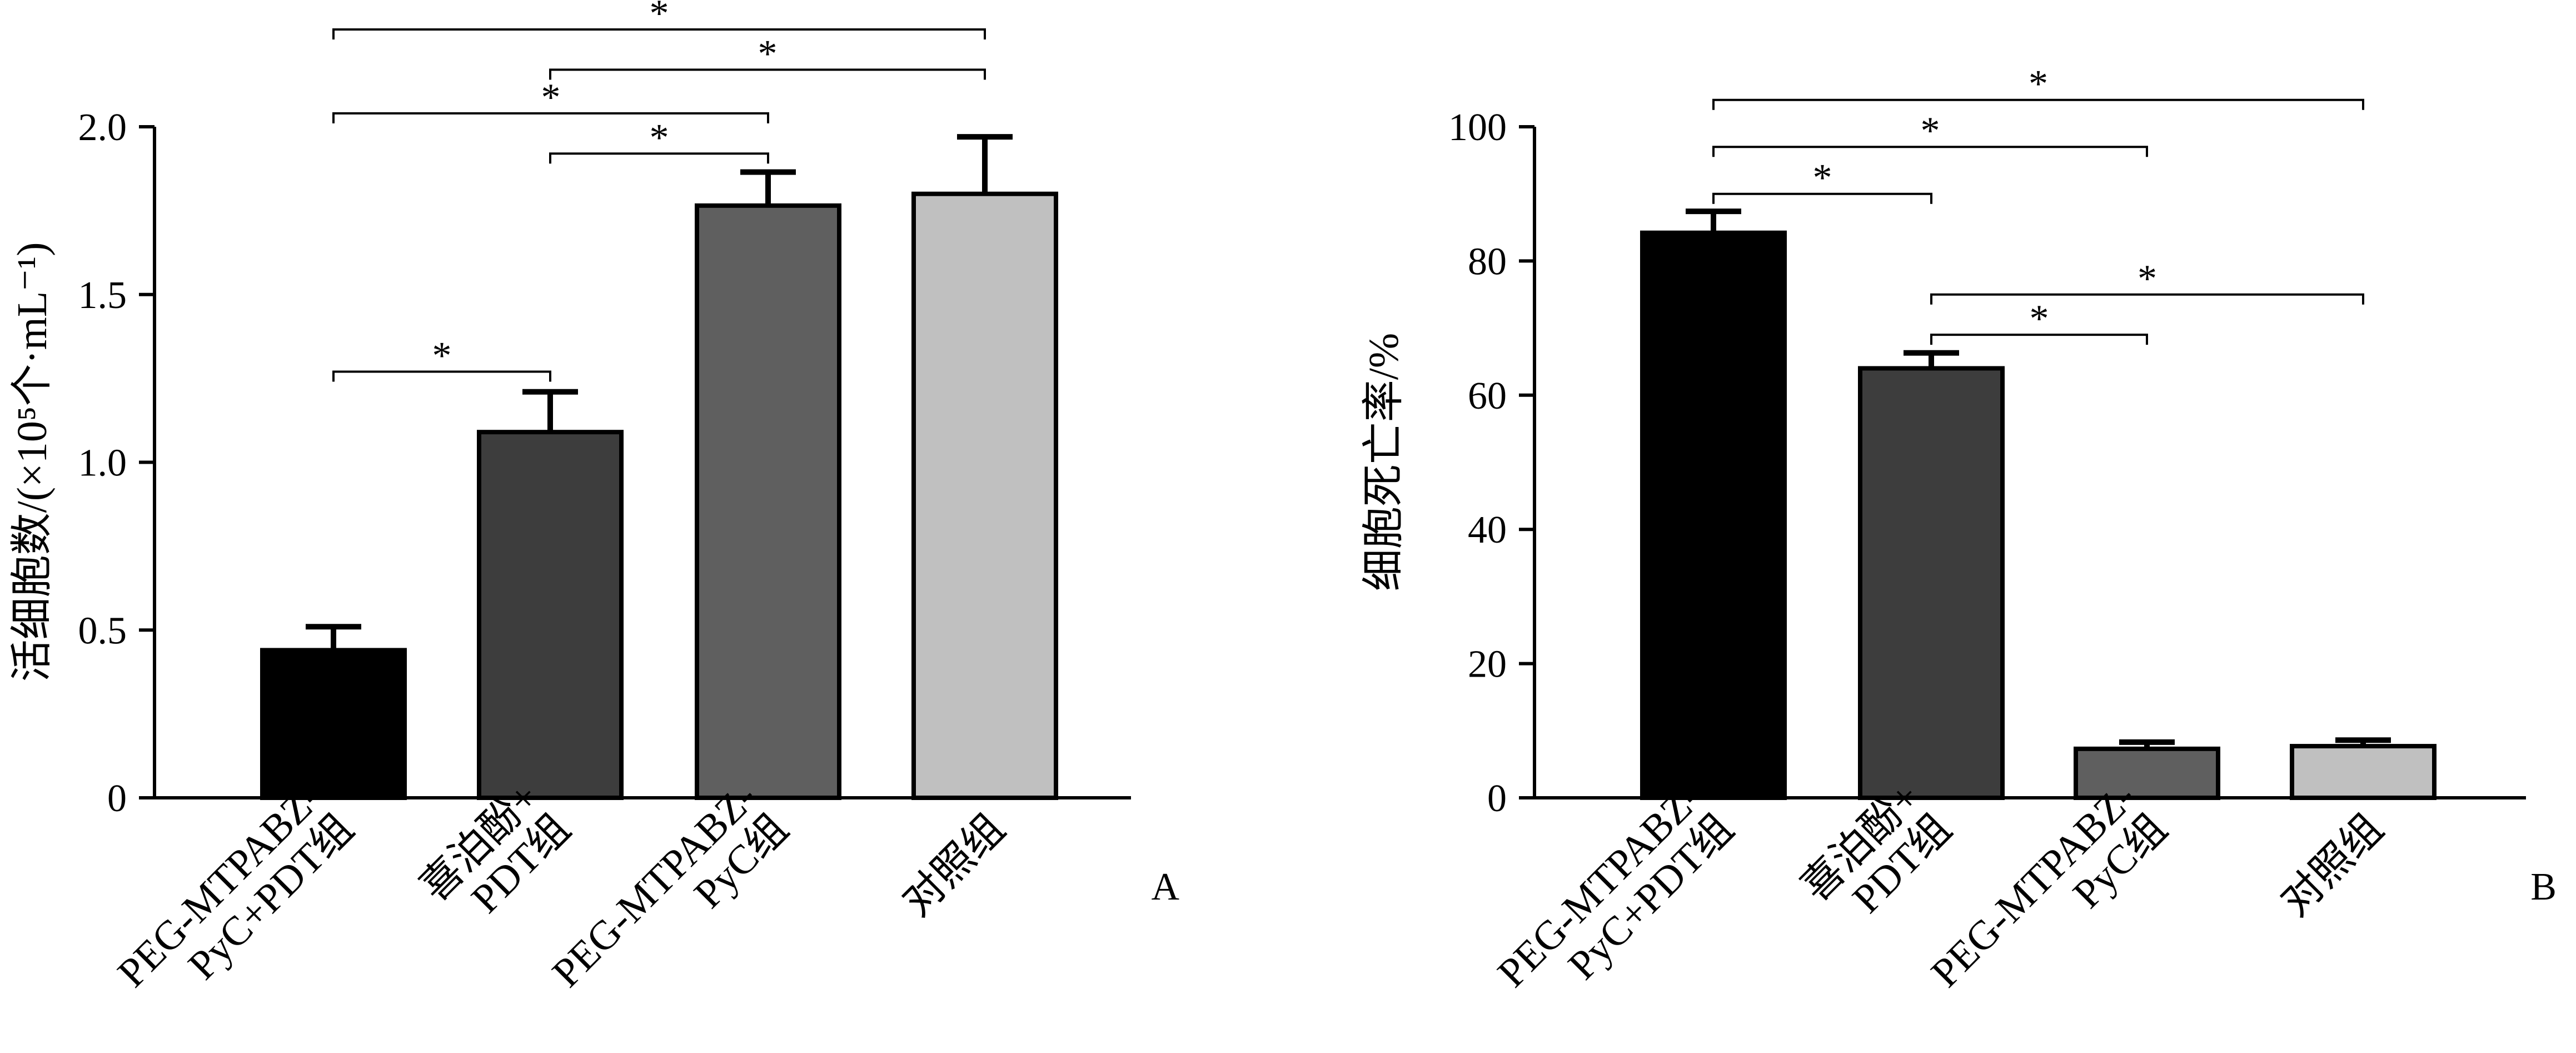 This screenshot has width=2576, height=1053. Describe the element at coordinates (32, 462) in the screenshot. I see `y-axis-title: 活细胞数/(×10⁵个·mL⁻¹)` at that location.